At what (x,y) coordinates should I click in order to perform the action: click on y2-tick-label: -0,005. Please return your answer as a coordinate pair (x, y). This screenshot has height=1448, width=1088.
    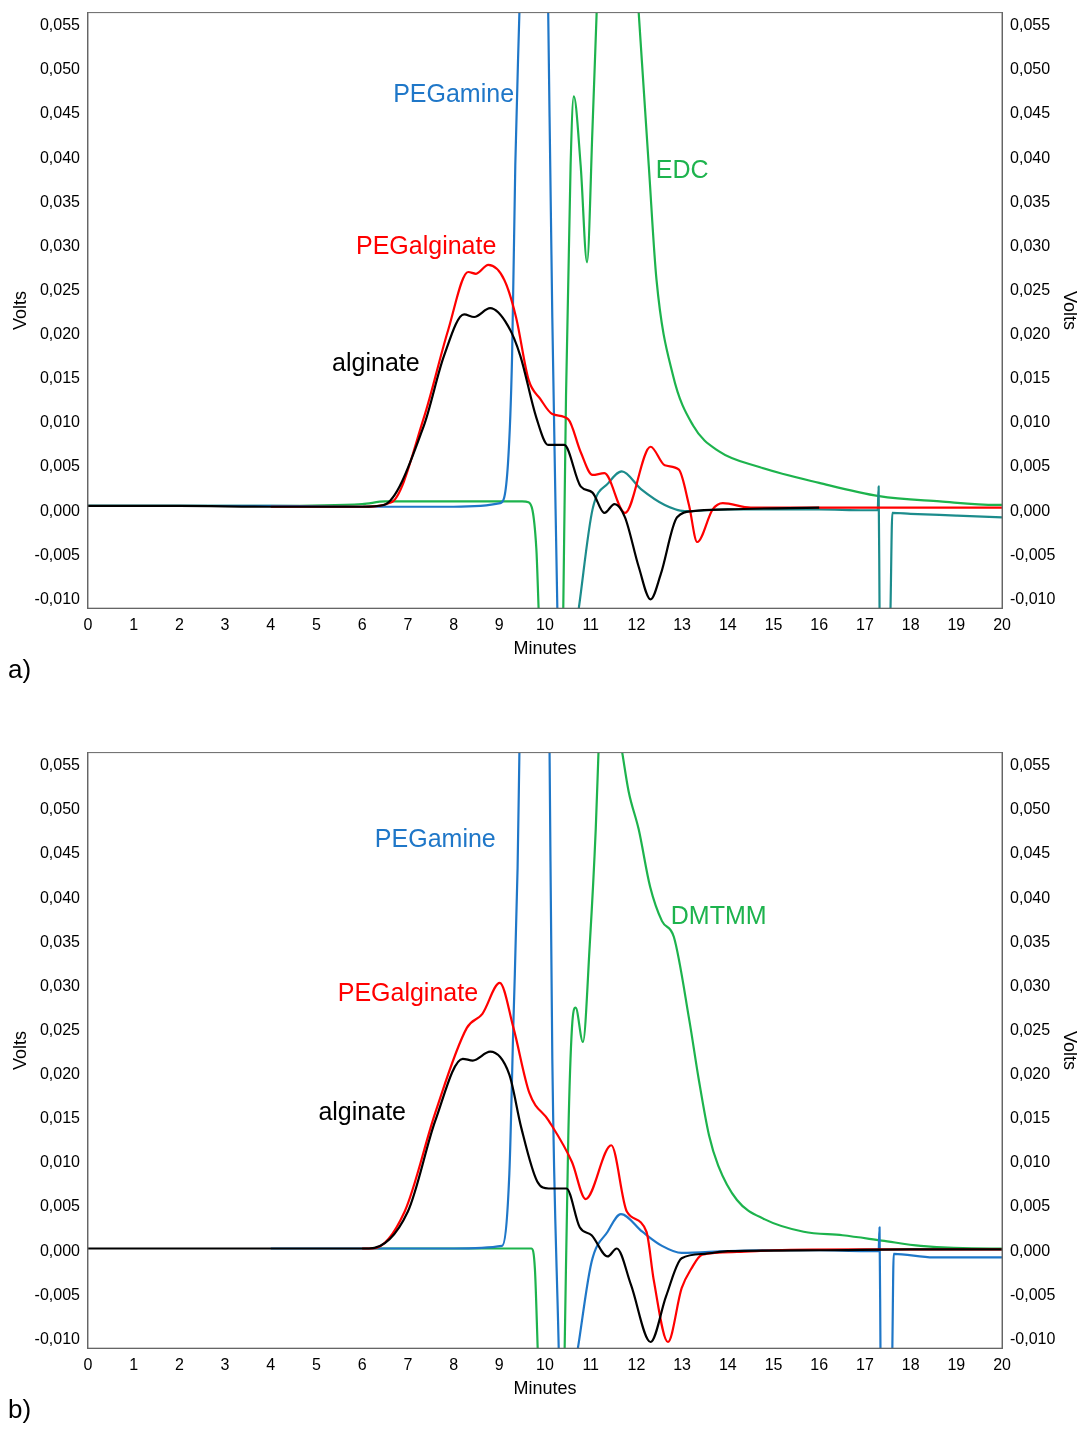
    Looking at the image, I should click on (1033, 1294).